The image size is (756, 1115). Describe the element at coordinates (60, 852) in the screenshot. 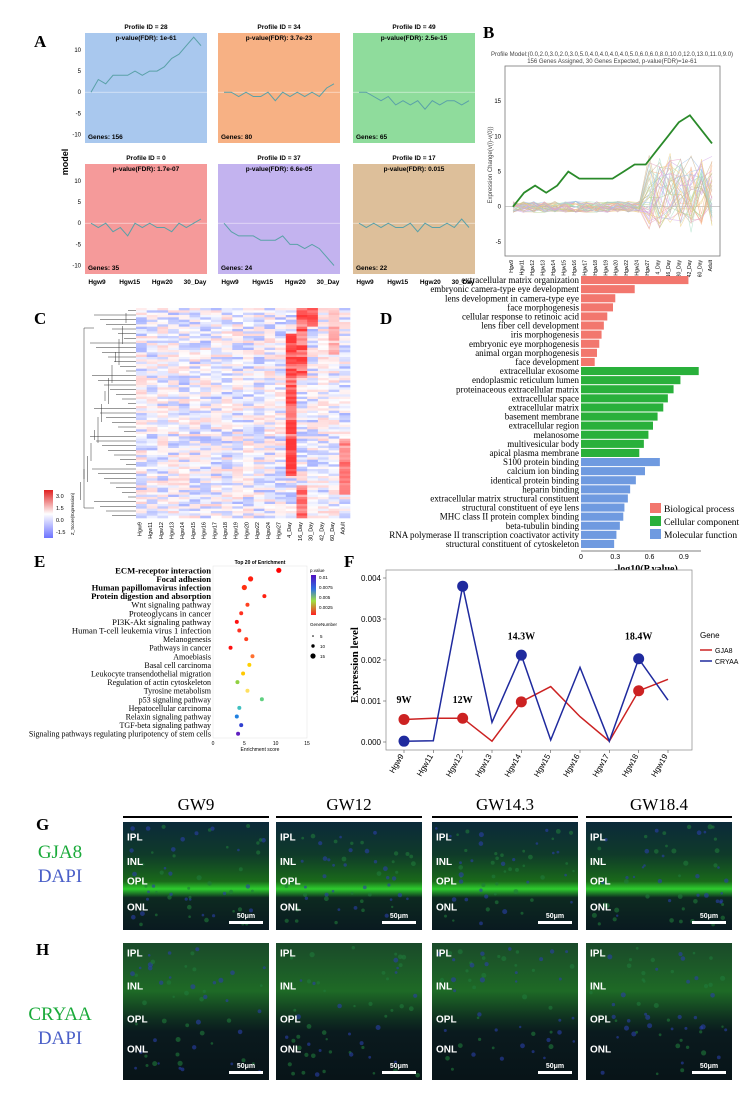

I see `panel-g-stain-label: GJA8` at that location.